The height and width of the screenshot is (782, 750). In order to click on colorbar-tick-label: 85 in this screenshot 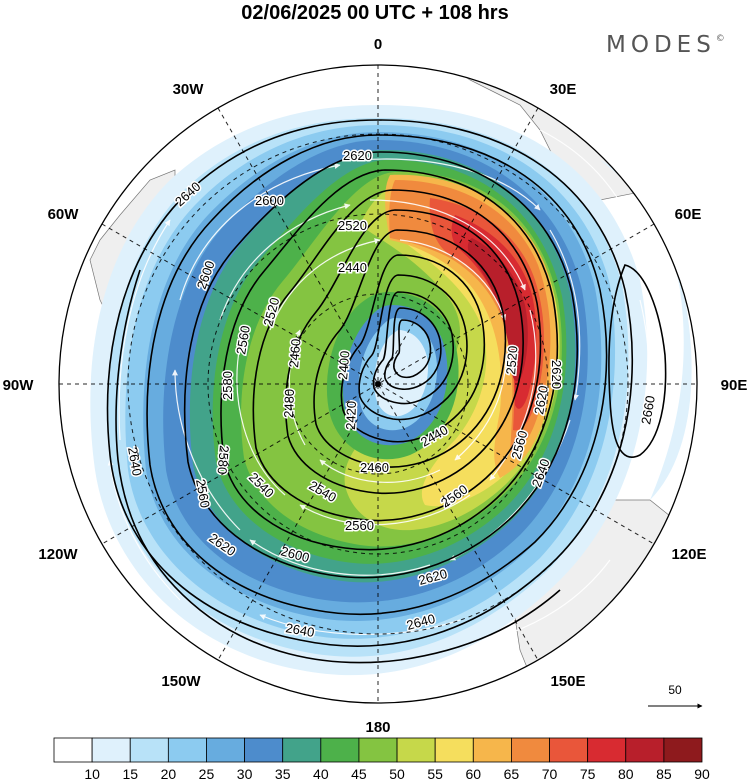, I will do `click(664, 774)`.